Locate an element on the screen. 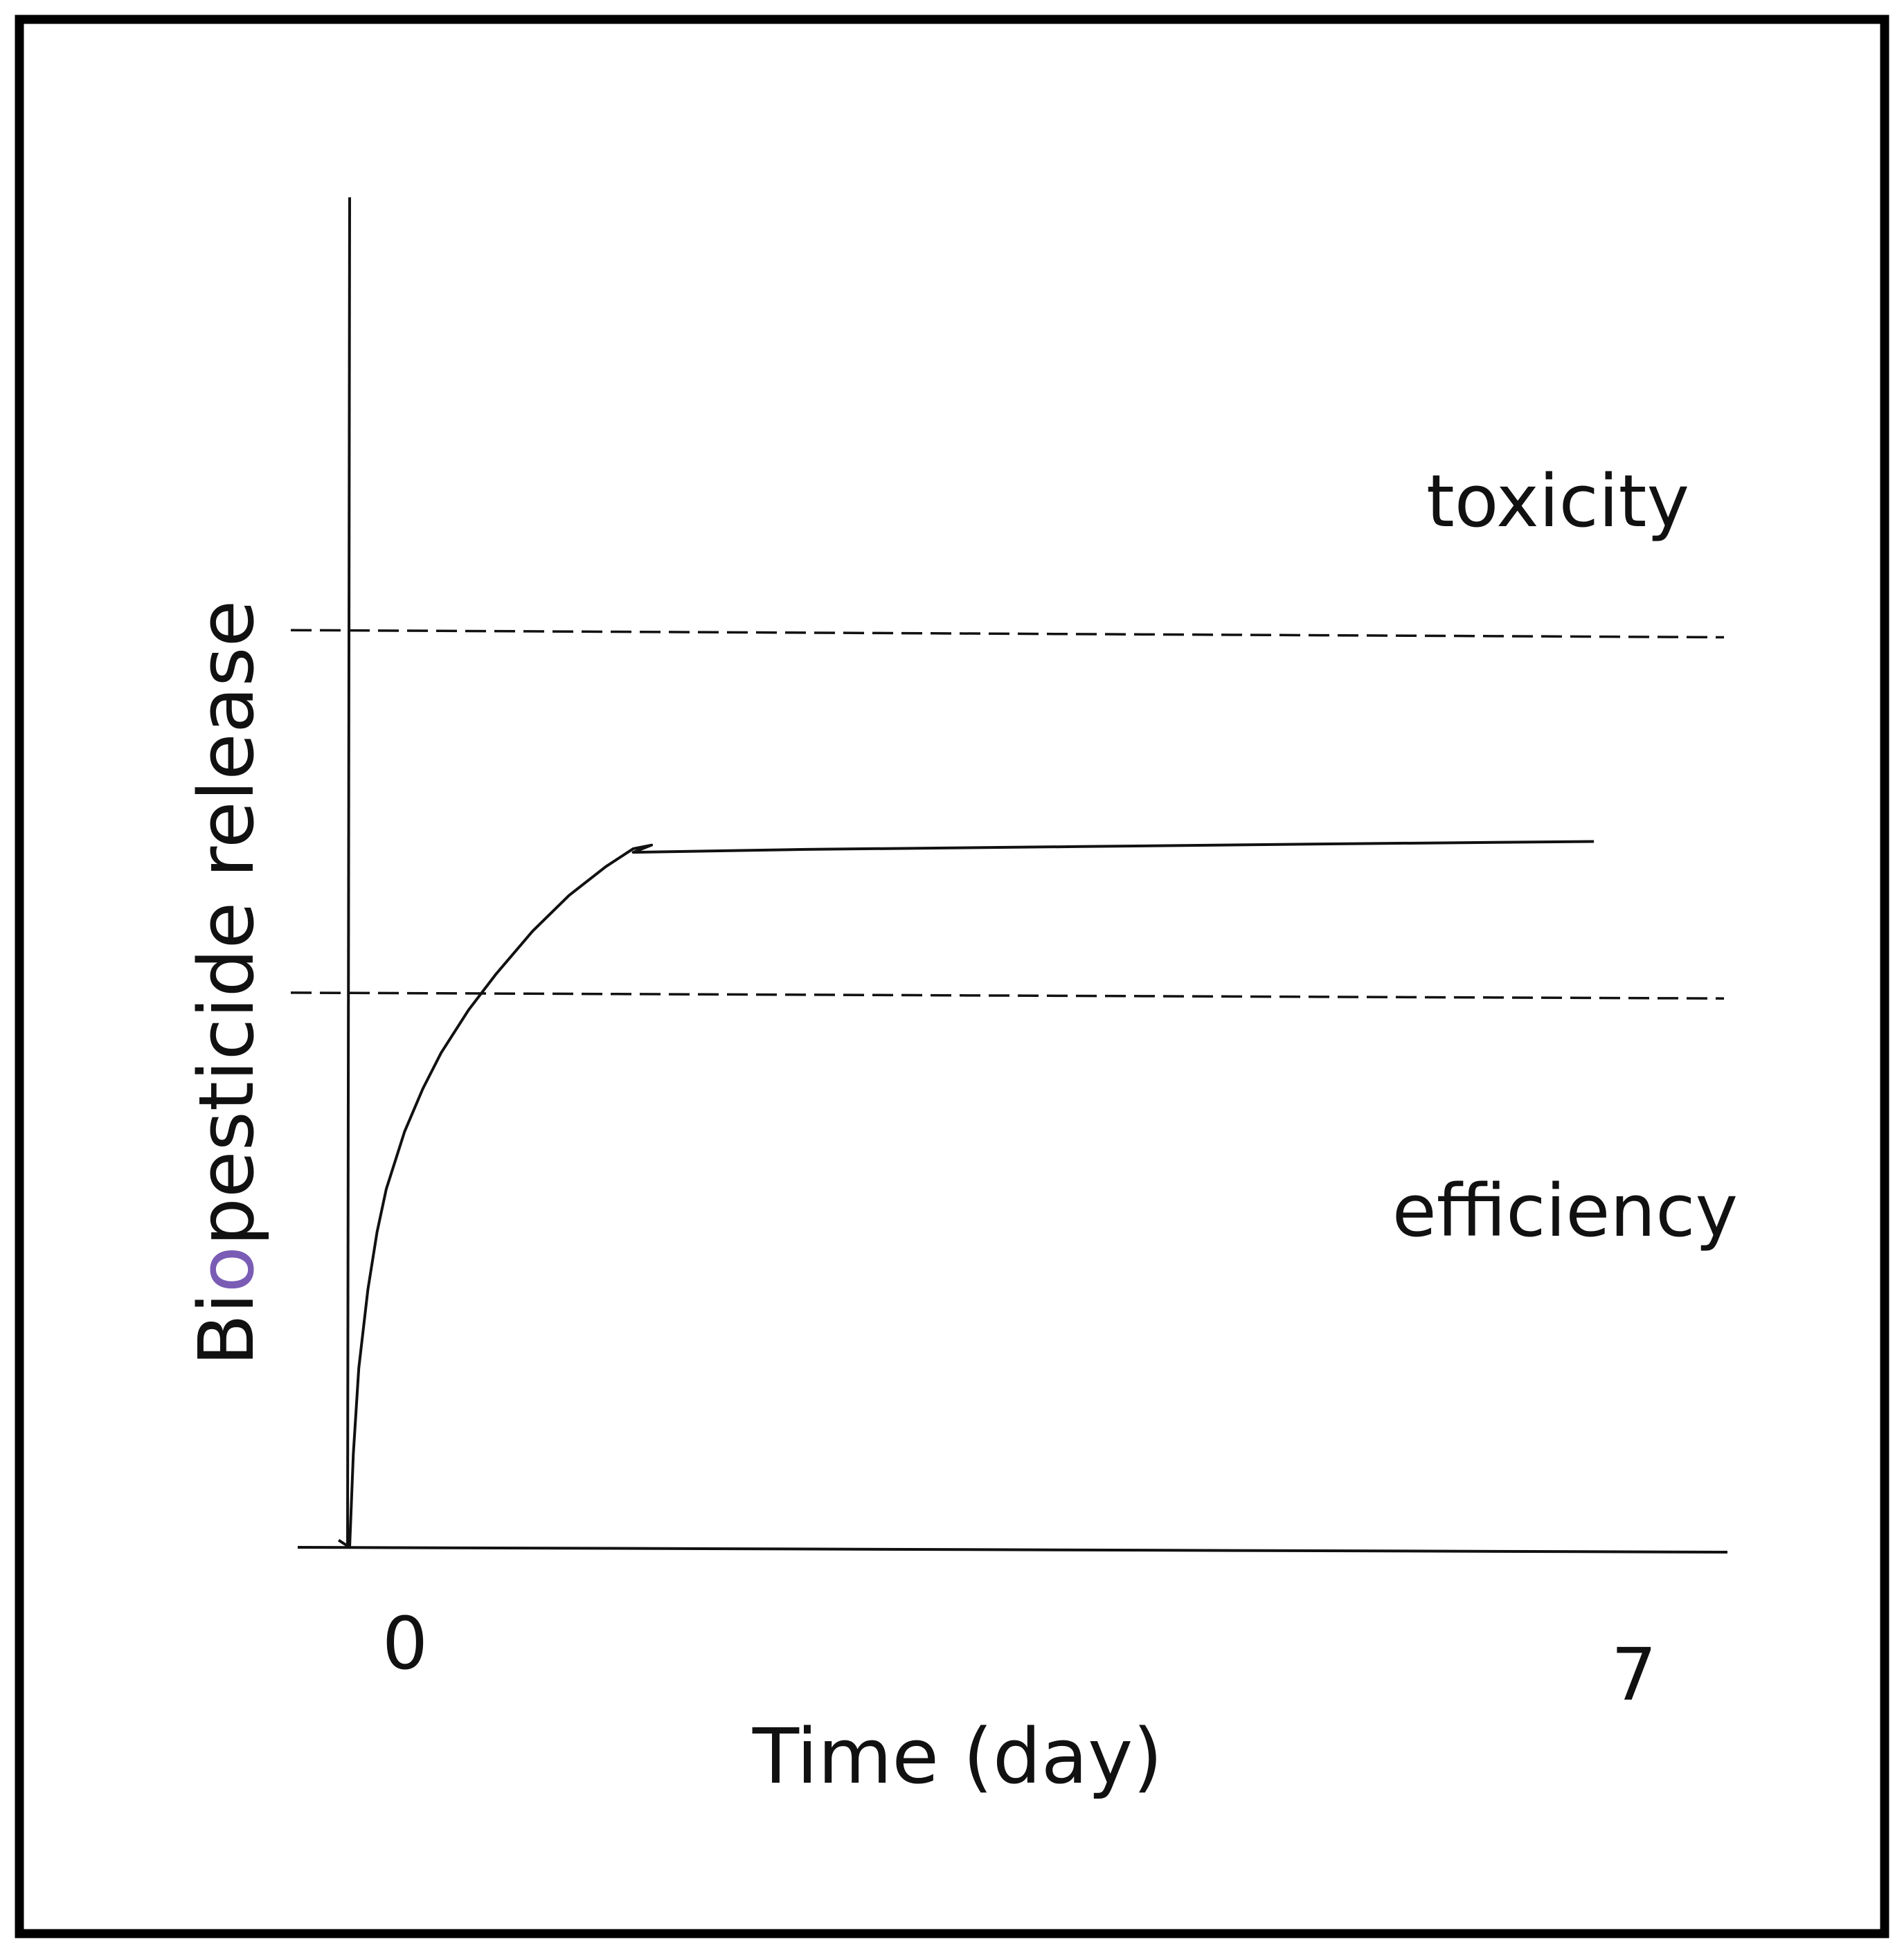  x-axis-label: Time (day) is located at coordinates (957, 1756).